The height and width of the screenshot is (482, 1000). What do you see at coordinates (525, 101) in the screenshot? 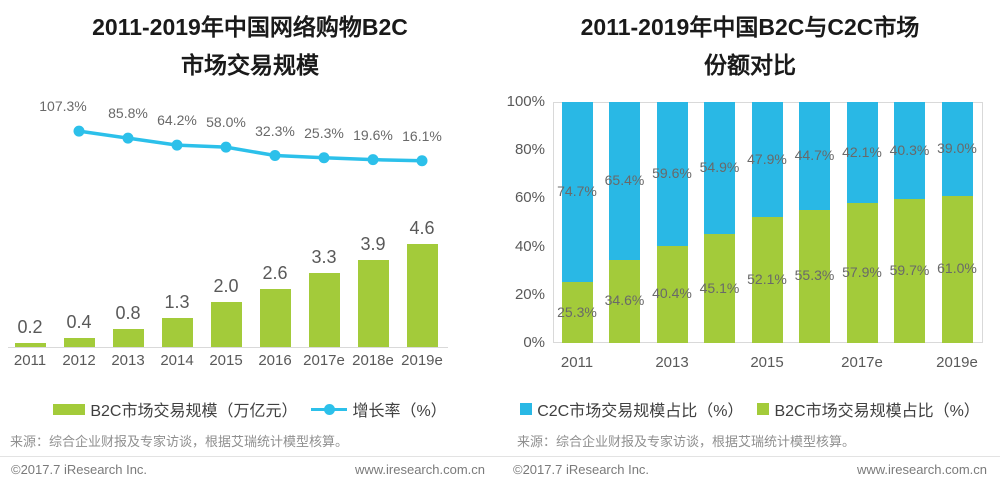
I see `y-axis-tick-label: 100%` at bounding box center [525, 101].